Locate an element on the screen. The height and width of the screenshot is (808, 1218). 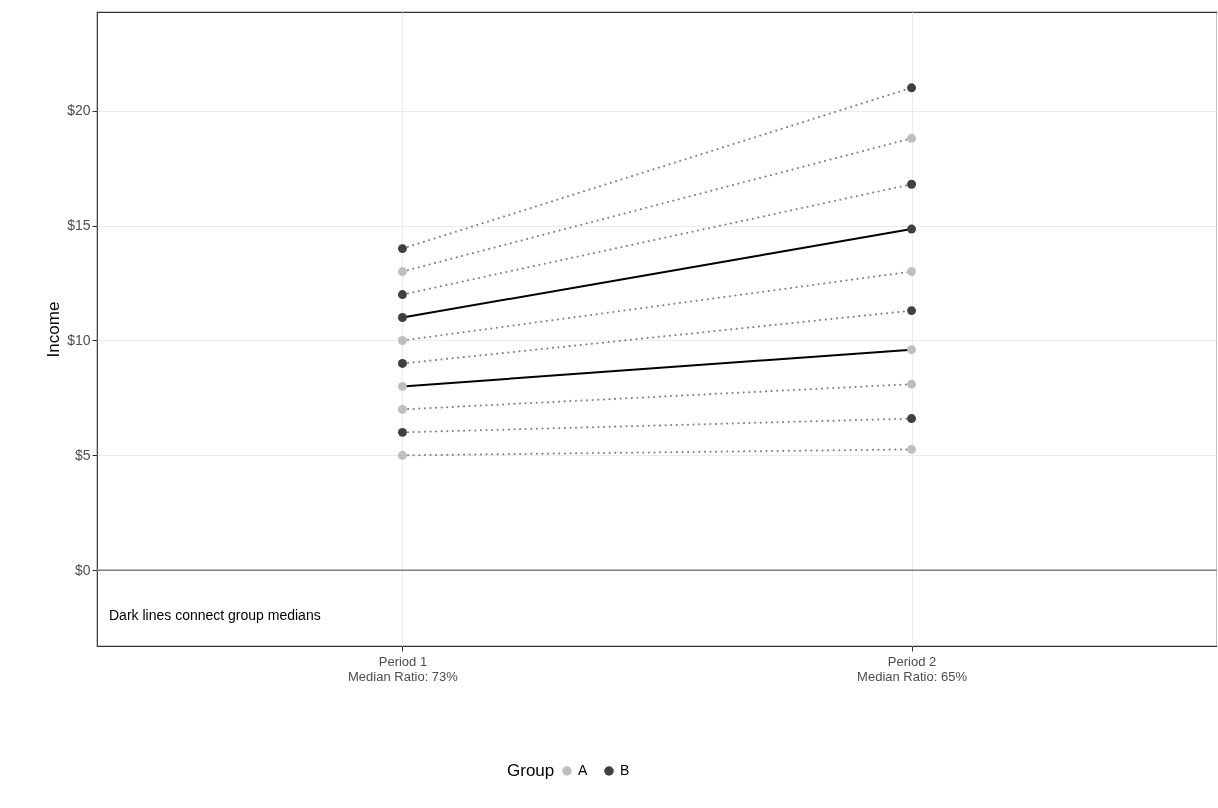
y-tick-label: $0 is located at coordinates (82, 569).